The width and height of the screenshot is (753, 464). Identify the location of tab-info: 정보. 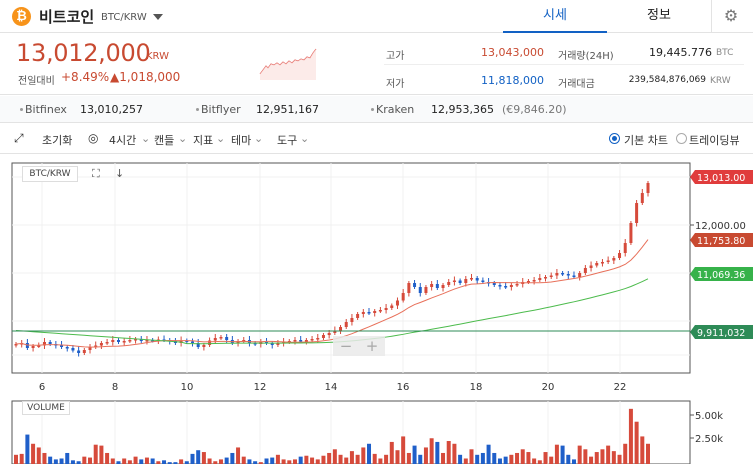
(659, 15).